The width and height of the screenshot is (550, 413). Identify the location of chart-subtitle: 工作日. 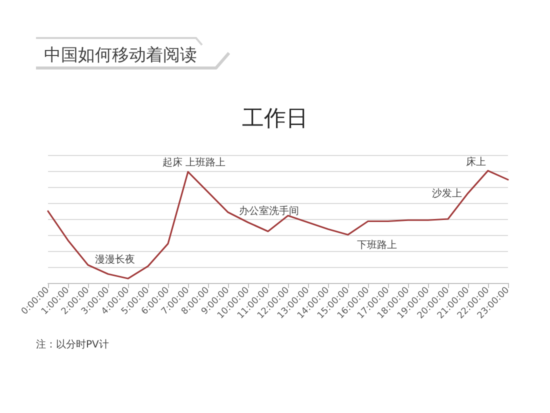
(275, 119).